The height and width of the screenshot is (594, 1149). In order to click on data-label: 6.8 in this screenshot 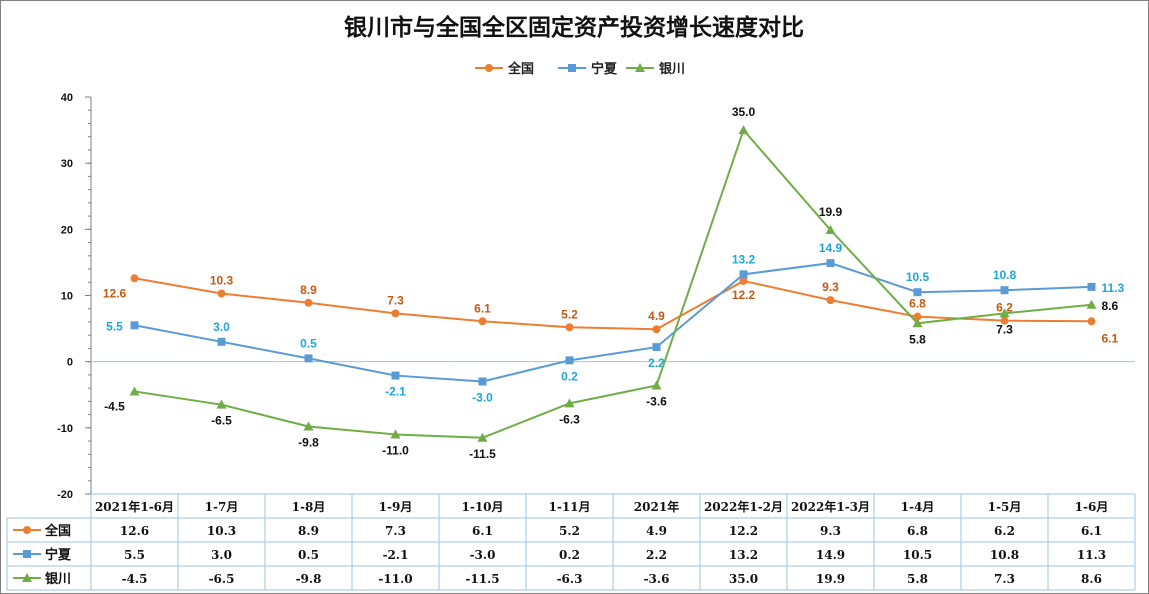, I will do `click(917, 304)`.